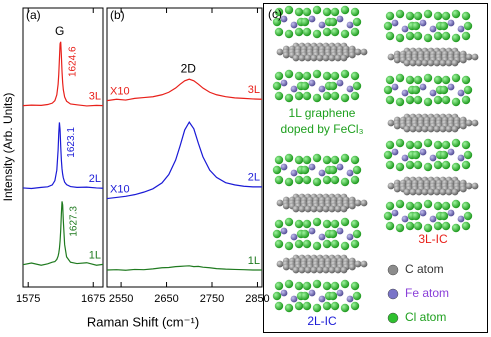 The height and width of the screenshot is (337, 491). Describe the element at coordinates (322, 321) in the screenshot. I see `structure-label: 2L-IC` at that location.